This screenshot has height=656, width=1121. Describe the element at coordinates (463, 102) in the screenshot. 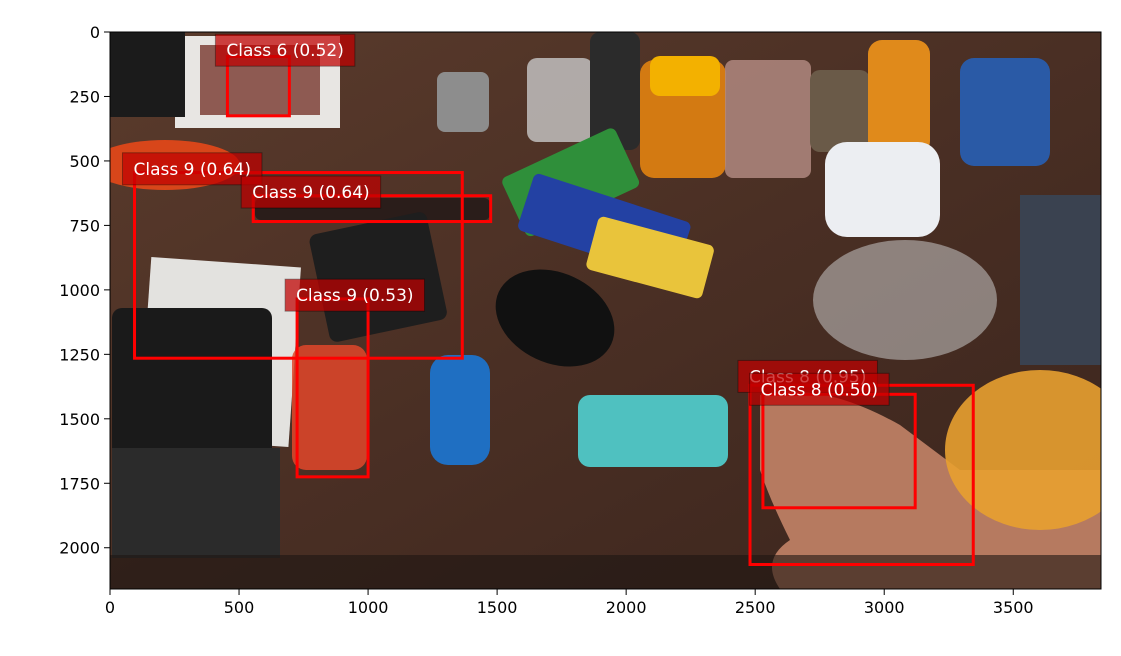

I see `cup` at that location.